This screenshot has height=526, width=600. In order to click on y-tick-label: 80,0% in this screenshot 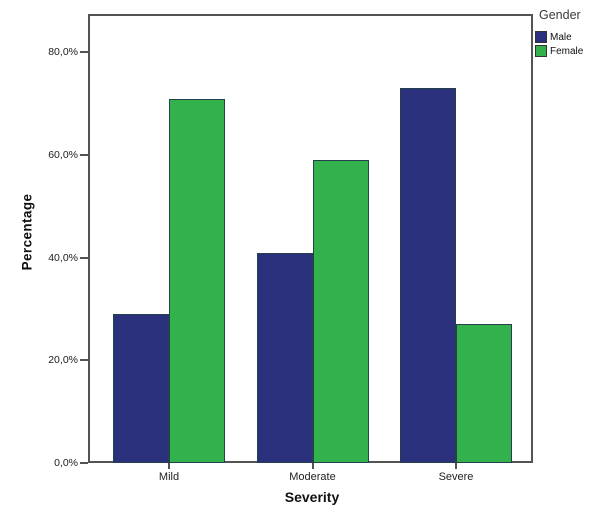, I will do `click(63, 52)`.